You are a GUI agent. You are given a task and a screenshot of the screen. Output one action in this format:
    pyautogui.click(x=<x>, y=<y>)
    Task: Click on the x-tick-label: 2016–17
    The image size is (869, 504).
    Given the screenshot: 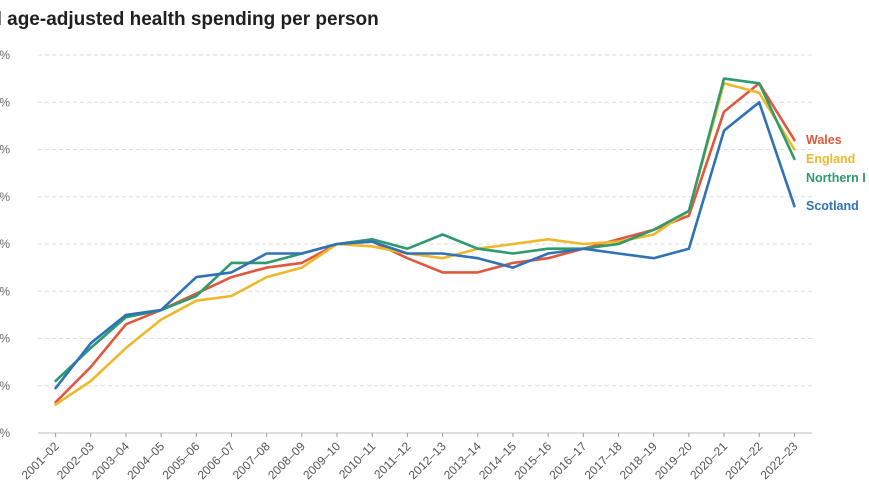 What is the action you would take?
    pyautogui.click(x=568, y=460)
    